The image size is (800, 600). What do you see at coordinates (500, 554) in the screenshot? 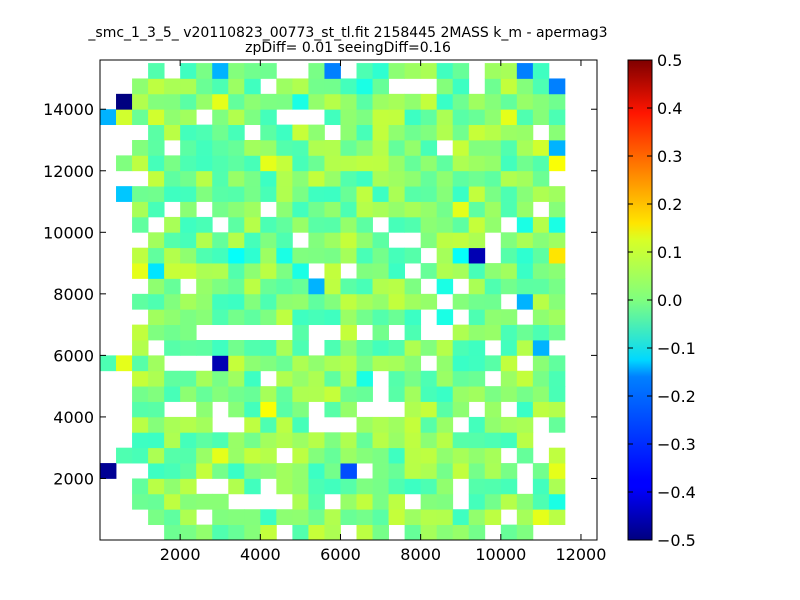
I see `x-tick-label: 10000` at bounding box center [500, 554].